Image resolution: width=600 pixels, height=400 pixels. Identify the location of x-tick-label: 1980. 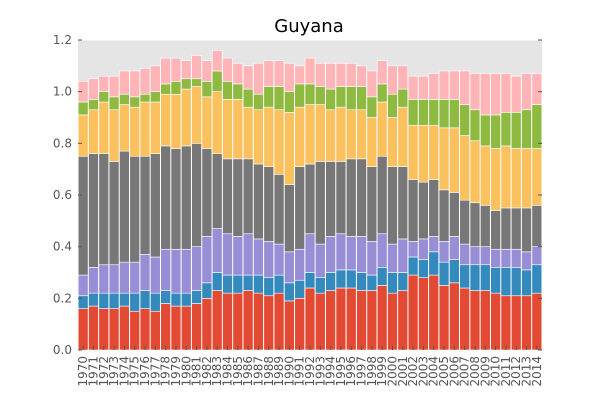
(186, 371).